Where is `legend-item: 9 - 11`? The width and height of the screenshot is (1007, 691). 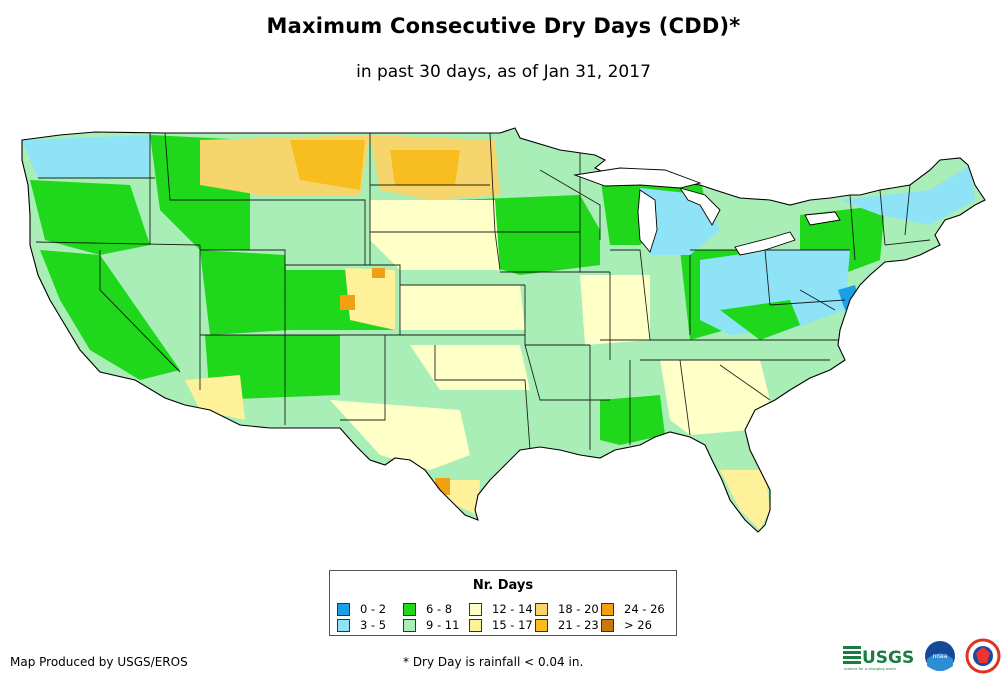 legend-item: 9 - 11 is located at coordinates (436, 625).